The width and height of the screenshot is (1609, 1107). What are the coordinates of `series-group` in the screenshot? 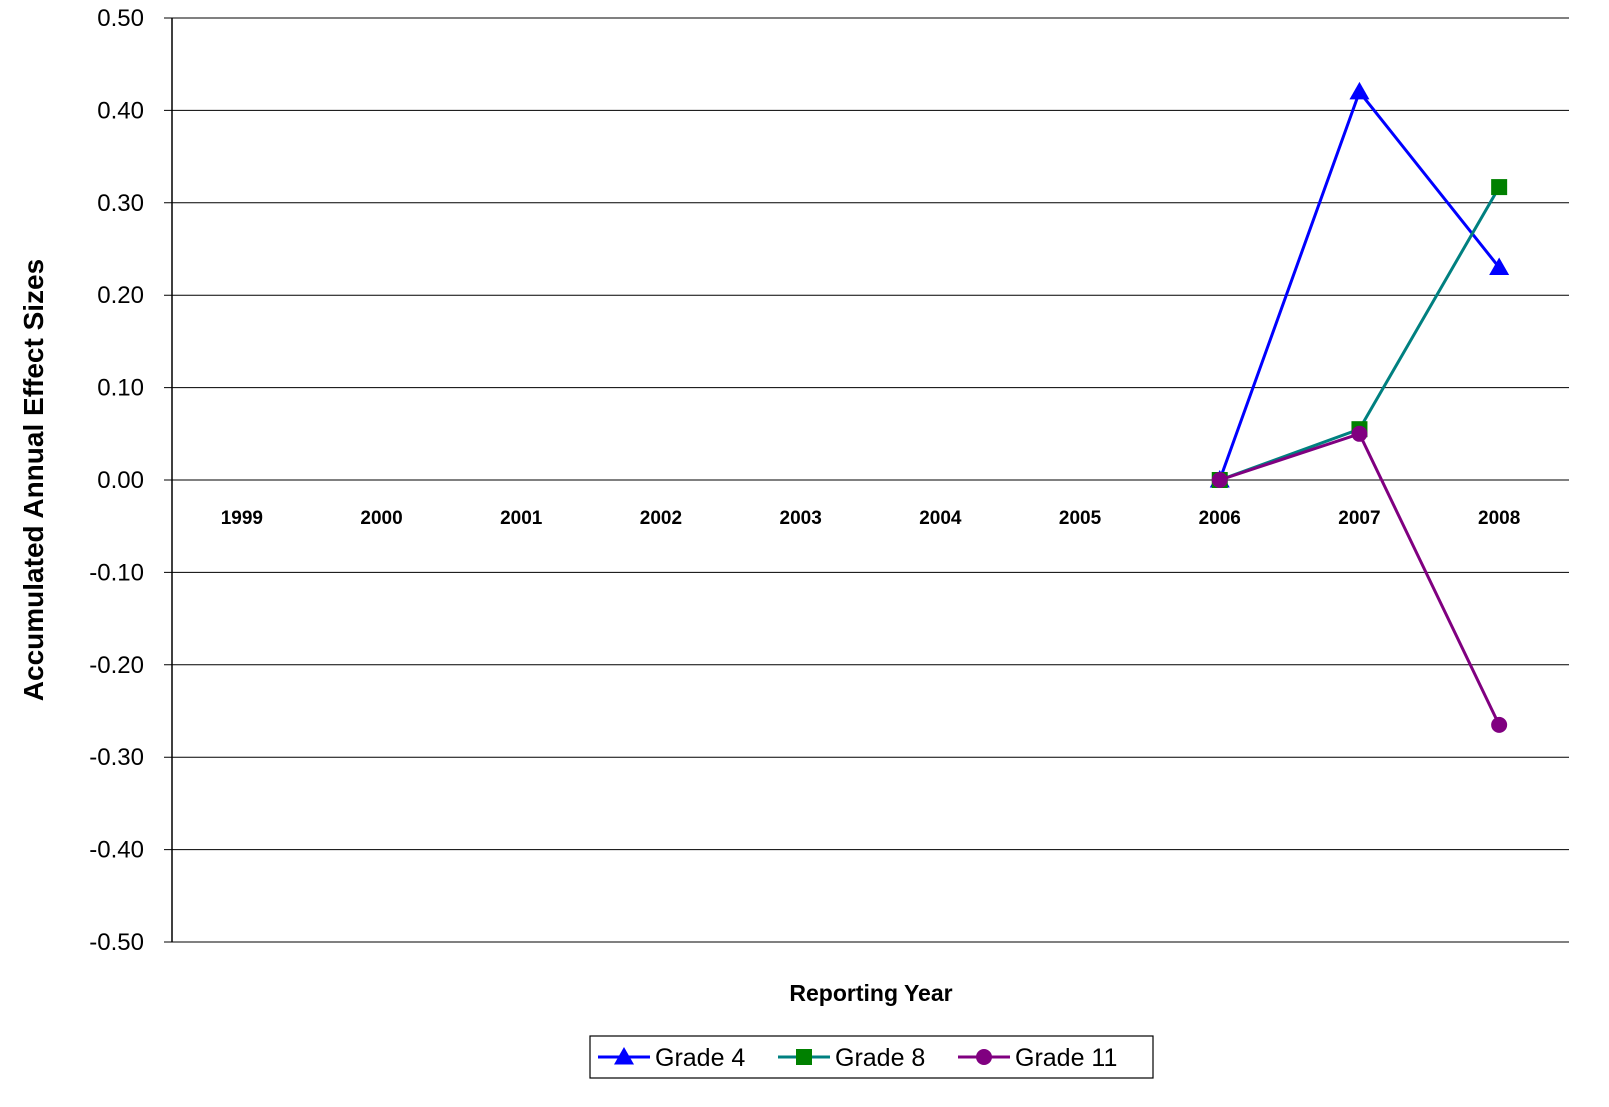 It's located at (1359, 407).